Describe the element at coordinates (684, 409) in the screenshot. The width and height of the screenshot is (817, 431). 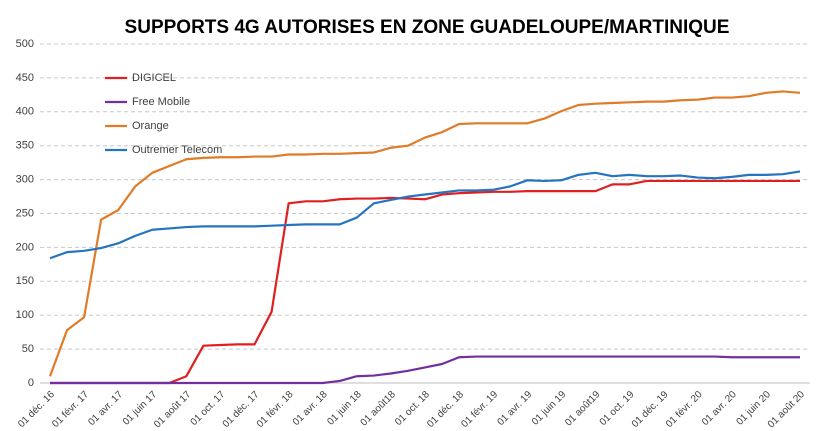
I see `x-tick-label: 01 févr. 20` at that location.